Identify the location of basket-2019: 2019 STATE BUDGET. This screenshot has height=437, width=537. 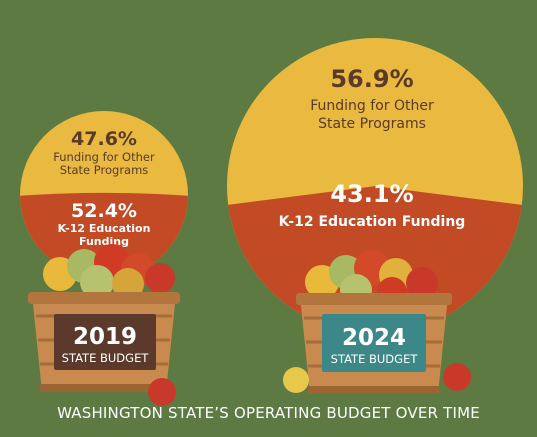
(104, 349).